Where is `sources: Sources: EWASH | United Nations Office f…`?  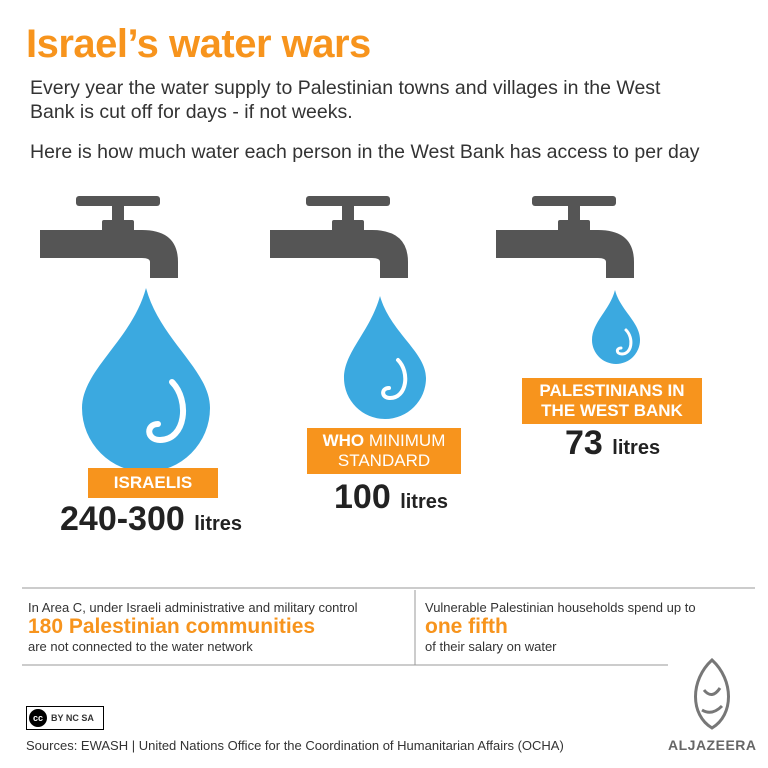 sources: Sources: EWASH | United Nations Office f… is located at coordinates (295, 745).